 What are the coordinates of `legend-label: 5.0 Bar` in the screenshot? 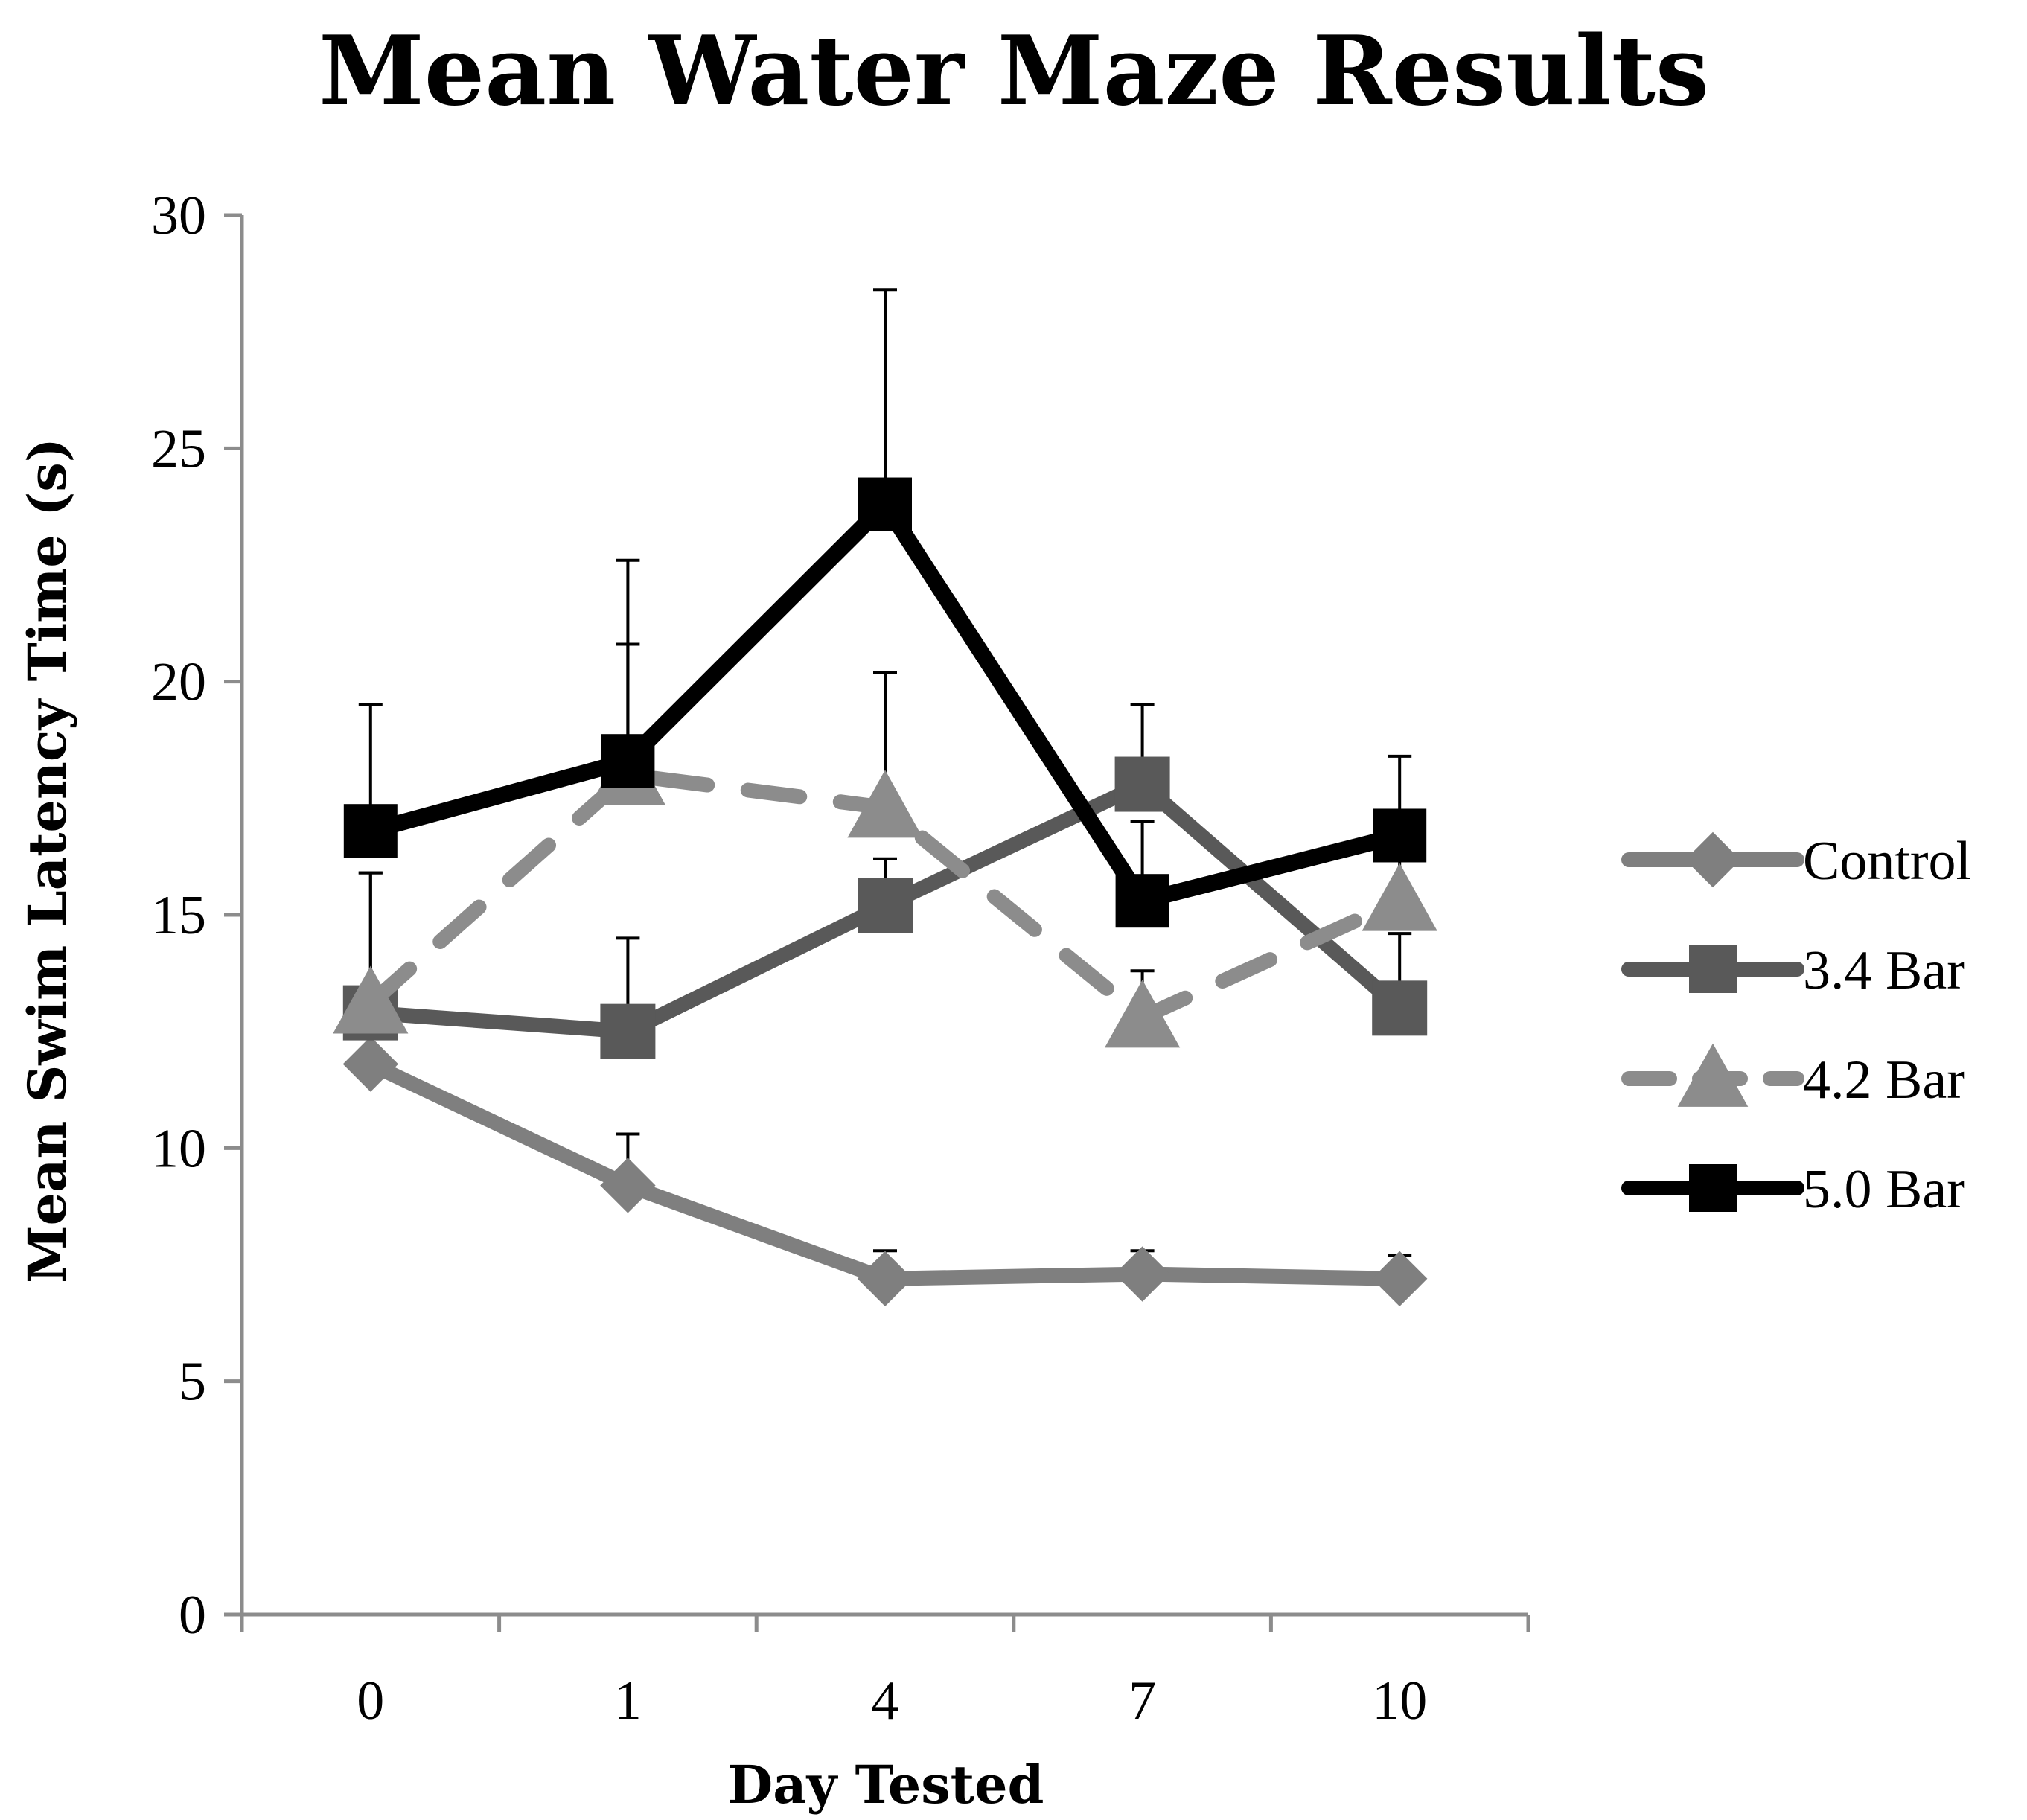 It's located at (1884, 1189).